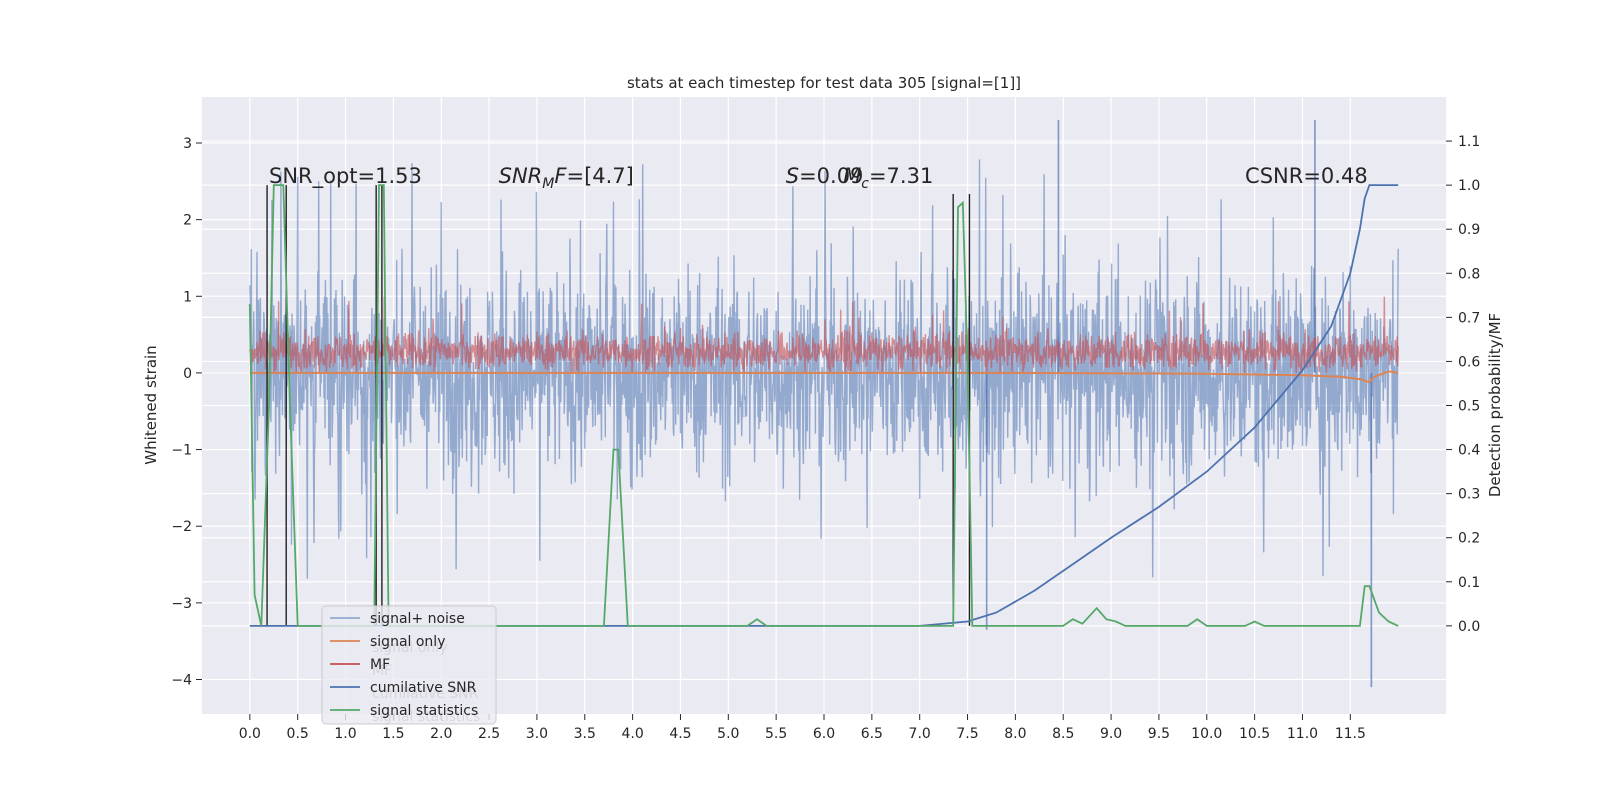 The height and width of the screenshot is (800, 1600). Describe the element at coordinates (824, 734) in the screenshot. I see `x-tick-label: 6.0` at that location.